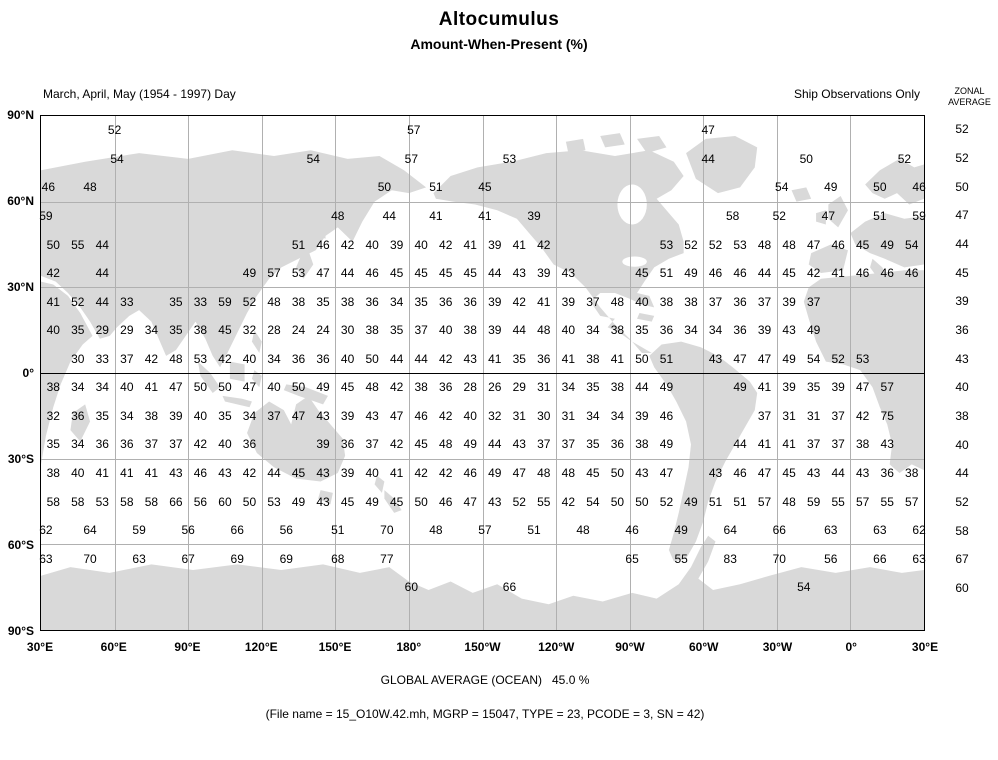 Image resolution: width=998 pixels, height=760 pixels. Describe the element at coordinates (962, 129) in the screenshot. I see `zonal-average-value: 52` at that location.